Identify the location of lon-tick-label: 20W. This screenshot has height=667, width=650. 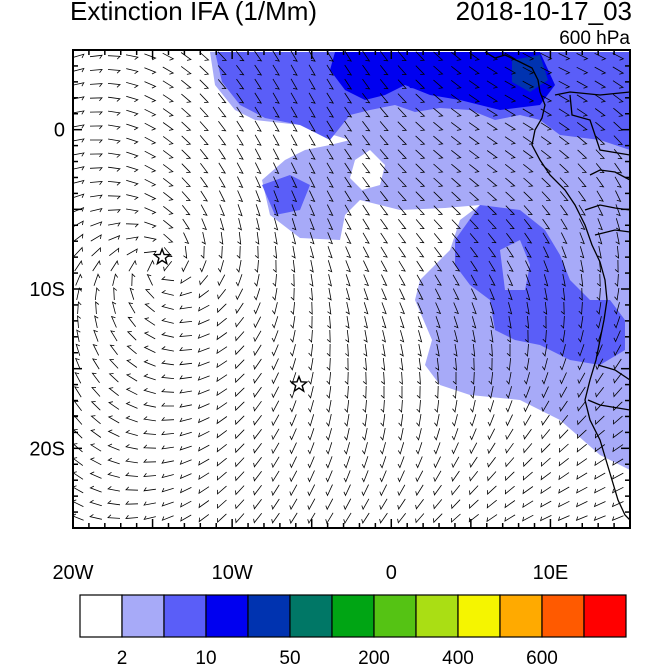
(72, 573).